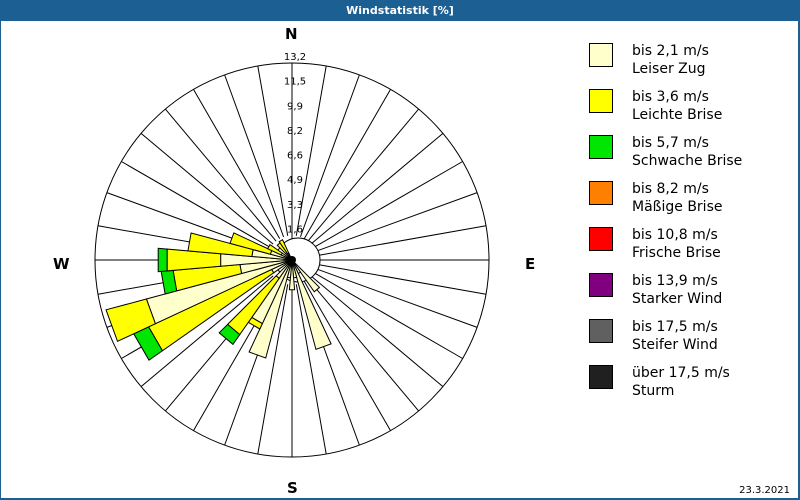 This screenshot has height=500, width=800. What do you see at coordinates (670, 189) in the screenshot?
I see `legend-speed: bis 8,2 m/s` at bounding box center [670, 189].